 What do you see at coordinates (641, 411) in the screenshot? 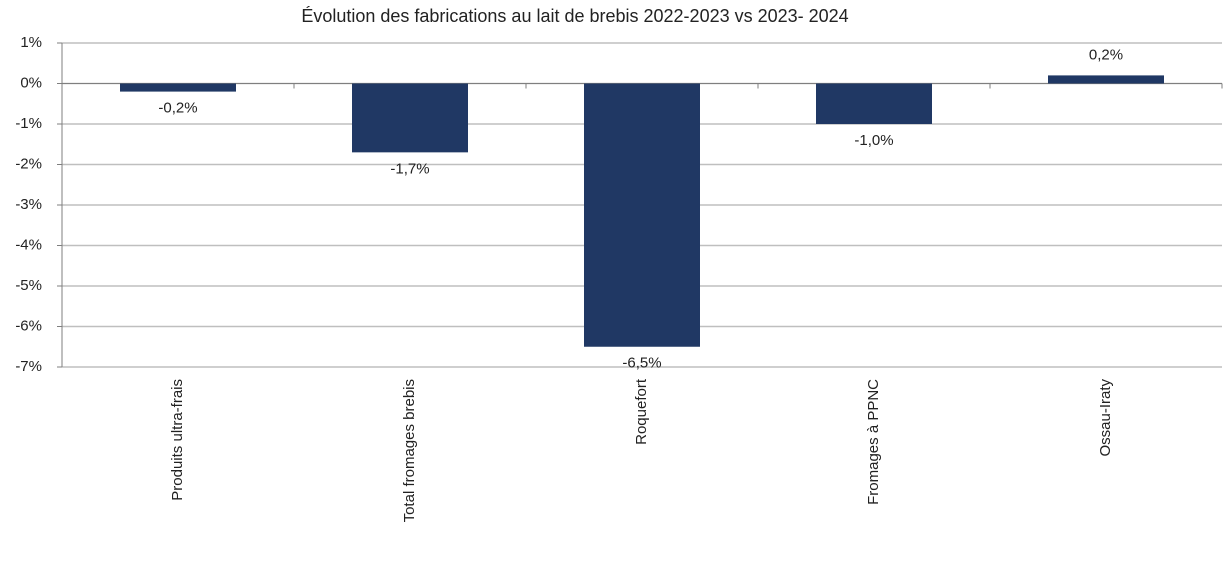
I see `x-tick-label: Roquefort` at bounding box center [641, 411].